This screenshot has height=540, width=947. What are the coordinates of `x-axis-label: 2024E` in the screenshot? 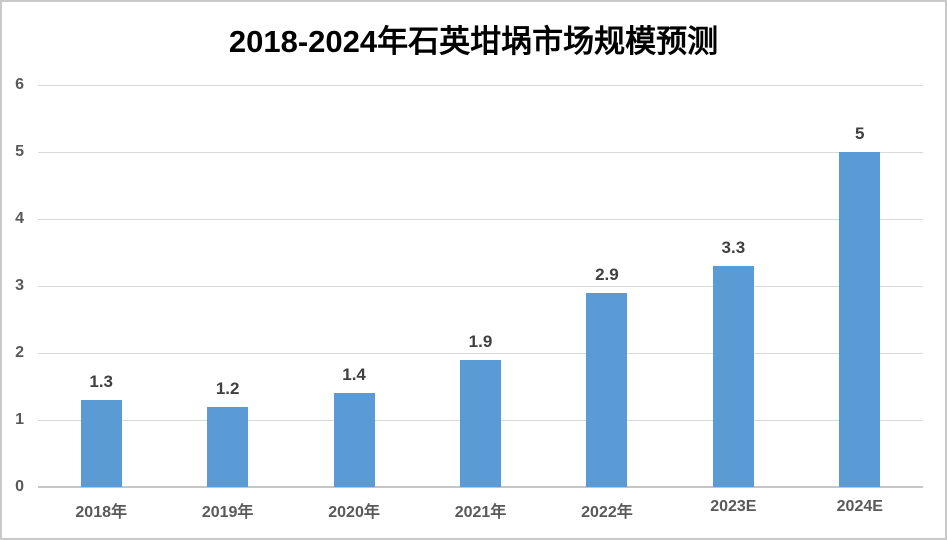 It's located at (859, 506).